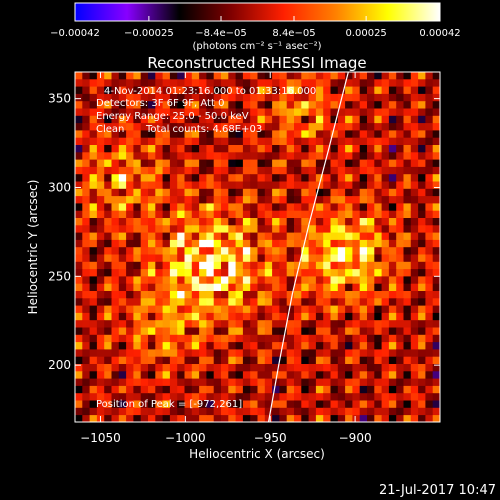  Describe the element at coordinates (59, 99) in the screenshot. I see `y-tick-label: 350` at that location.